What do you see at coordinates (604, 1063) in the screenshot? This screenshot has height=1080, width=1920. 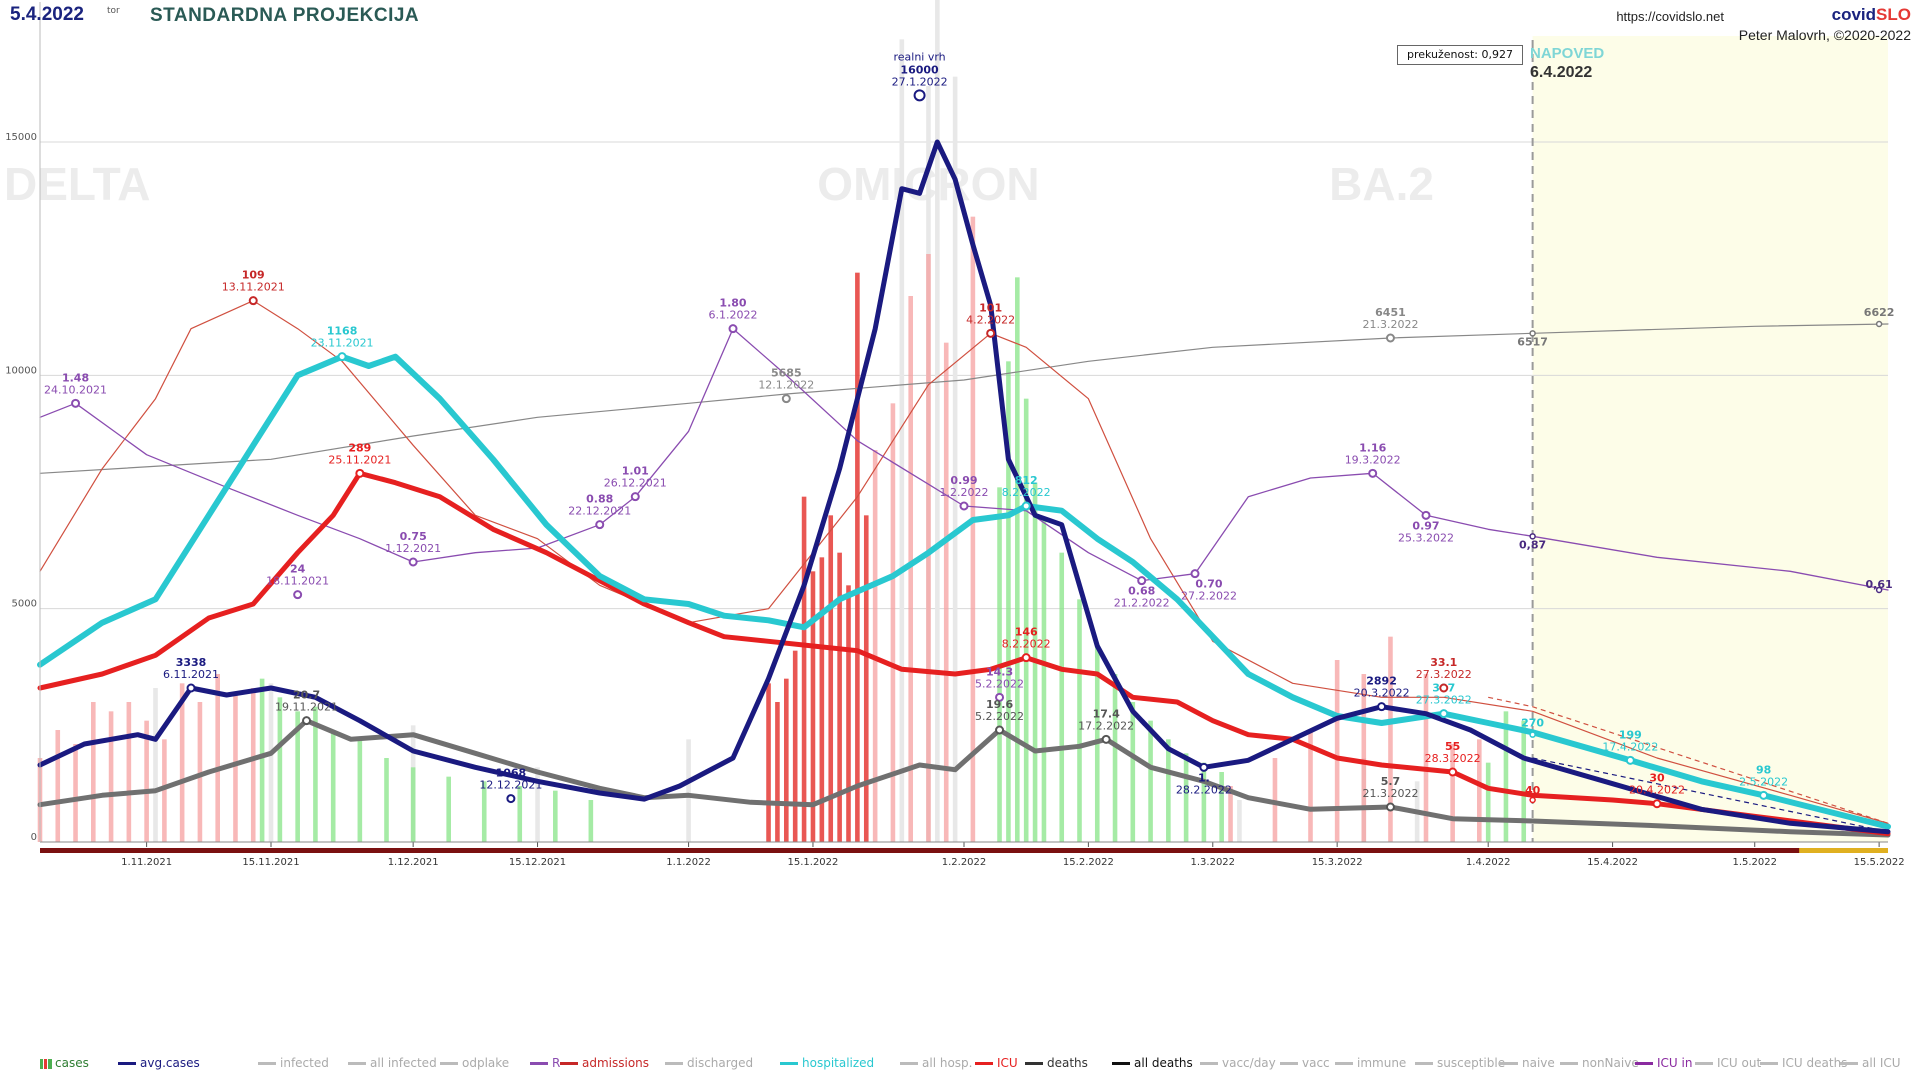 I see `legend-item: admissions` at bounding box center [604, 1063].